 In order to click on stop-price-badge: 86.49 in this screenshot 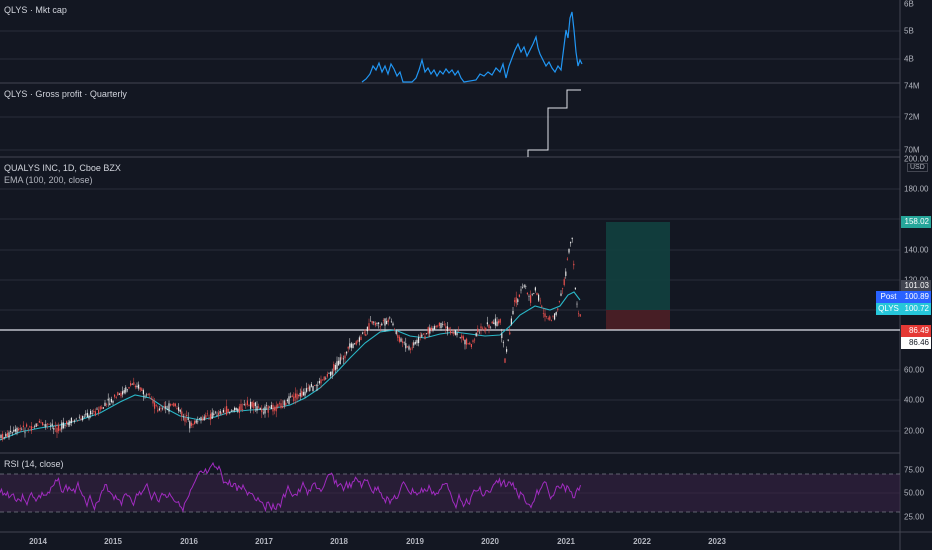, I will do `click(916, 331)`.